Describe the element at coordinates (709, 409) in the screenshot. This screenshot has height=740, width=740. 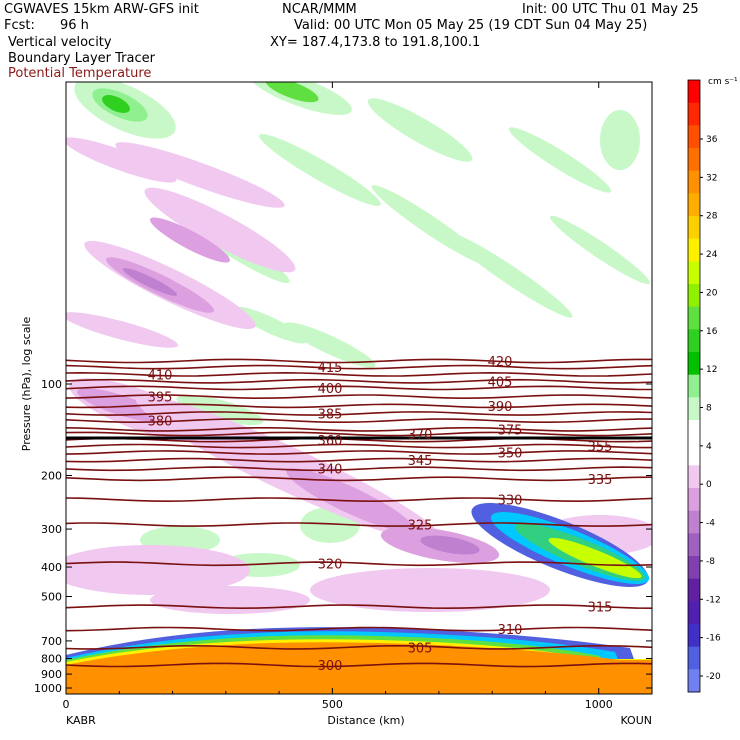
I see `colorbar-label: 8` at that location.